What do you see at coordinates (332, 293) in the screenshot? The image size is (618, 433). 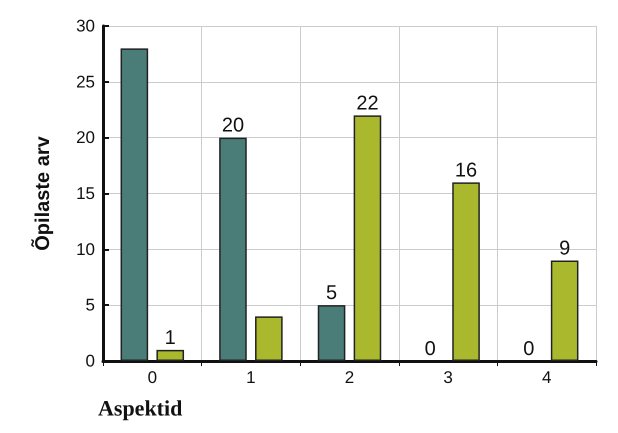 I see `data-label: 5` at bounding box center [332, 293].